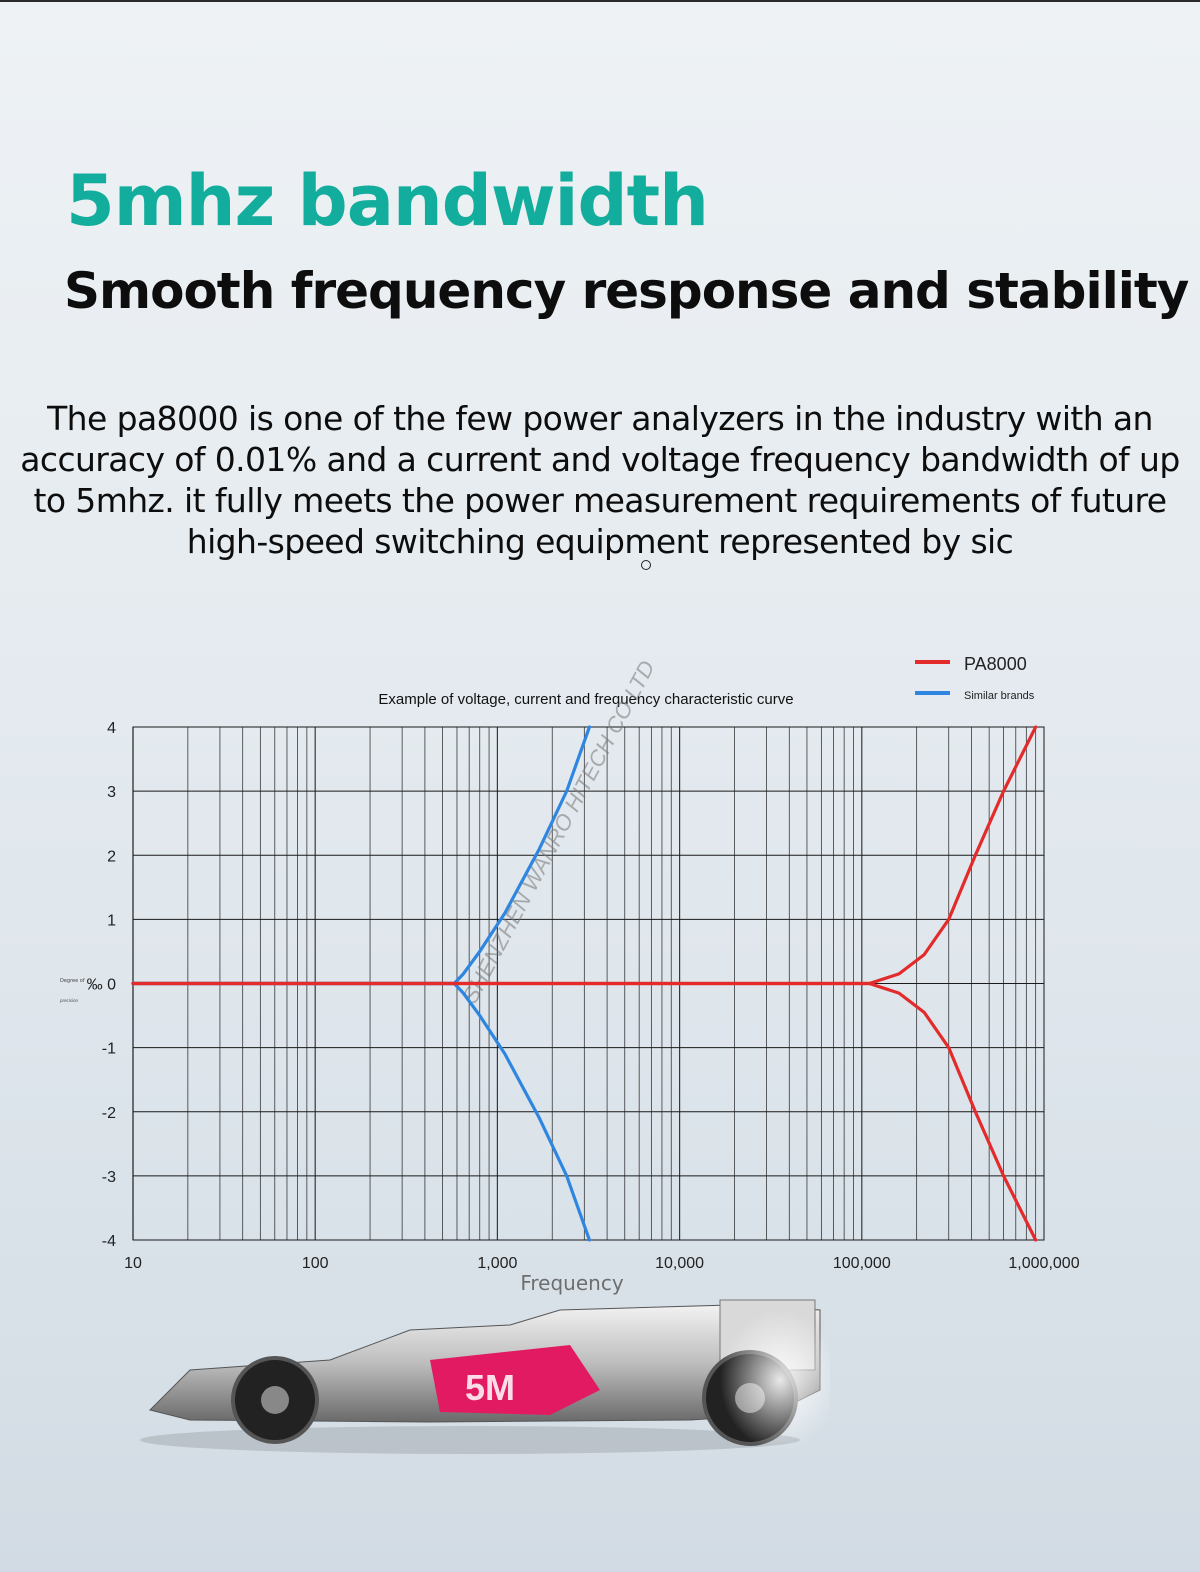  Describe the element at coordinates (626, 291) in the screenshot. I see `subheadline: Smooth frequency response and stability` at that location.